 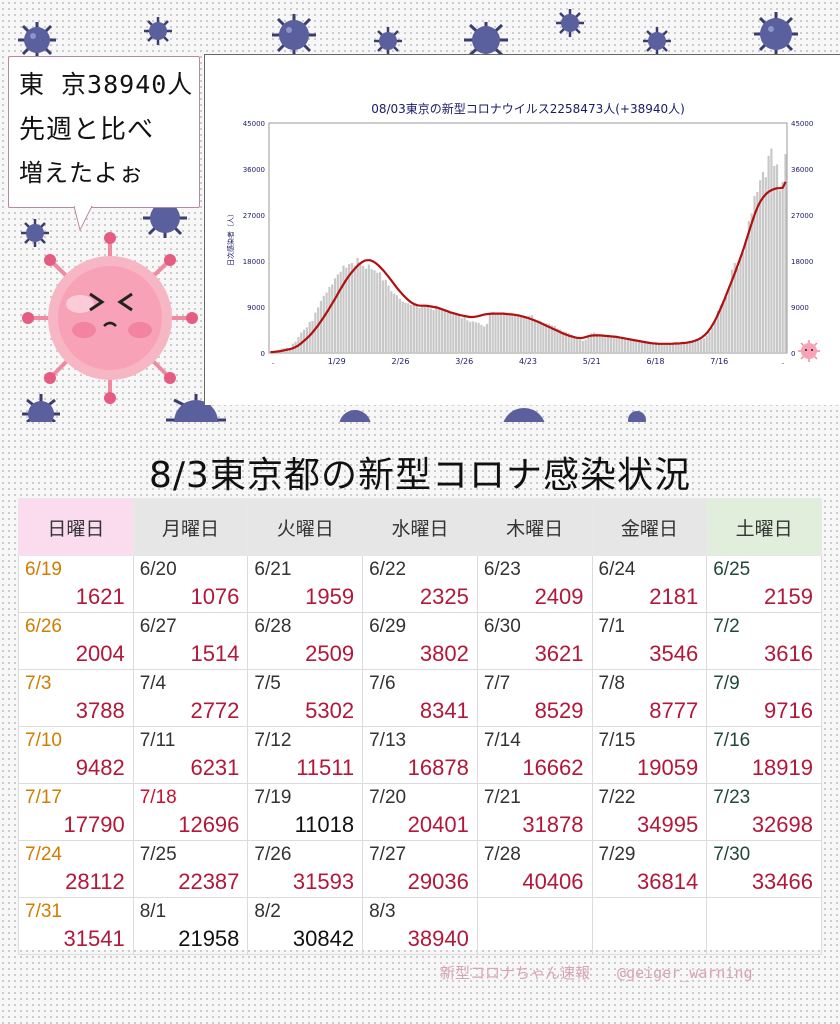 What do you see at coordinates (782, 824) in the screenshot?
I see `day-case-count: 32698` at bounding box center [782, 824].